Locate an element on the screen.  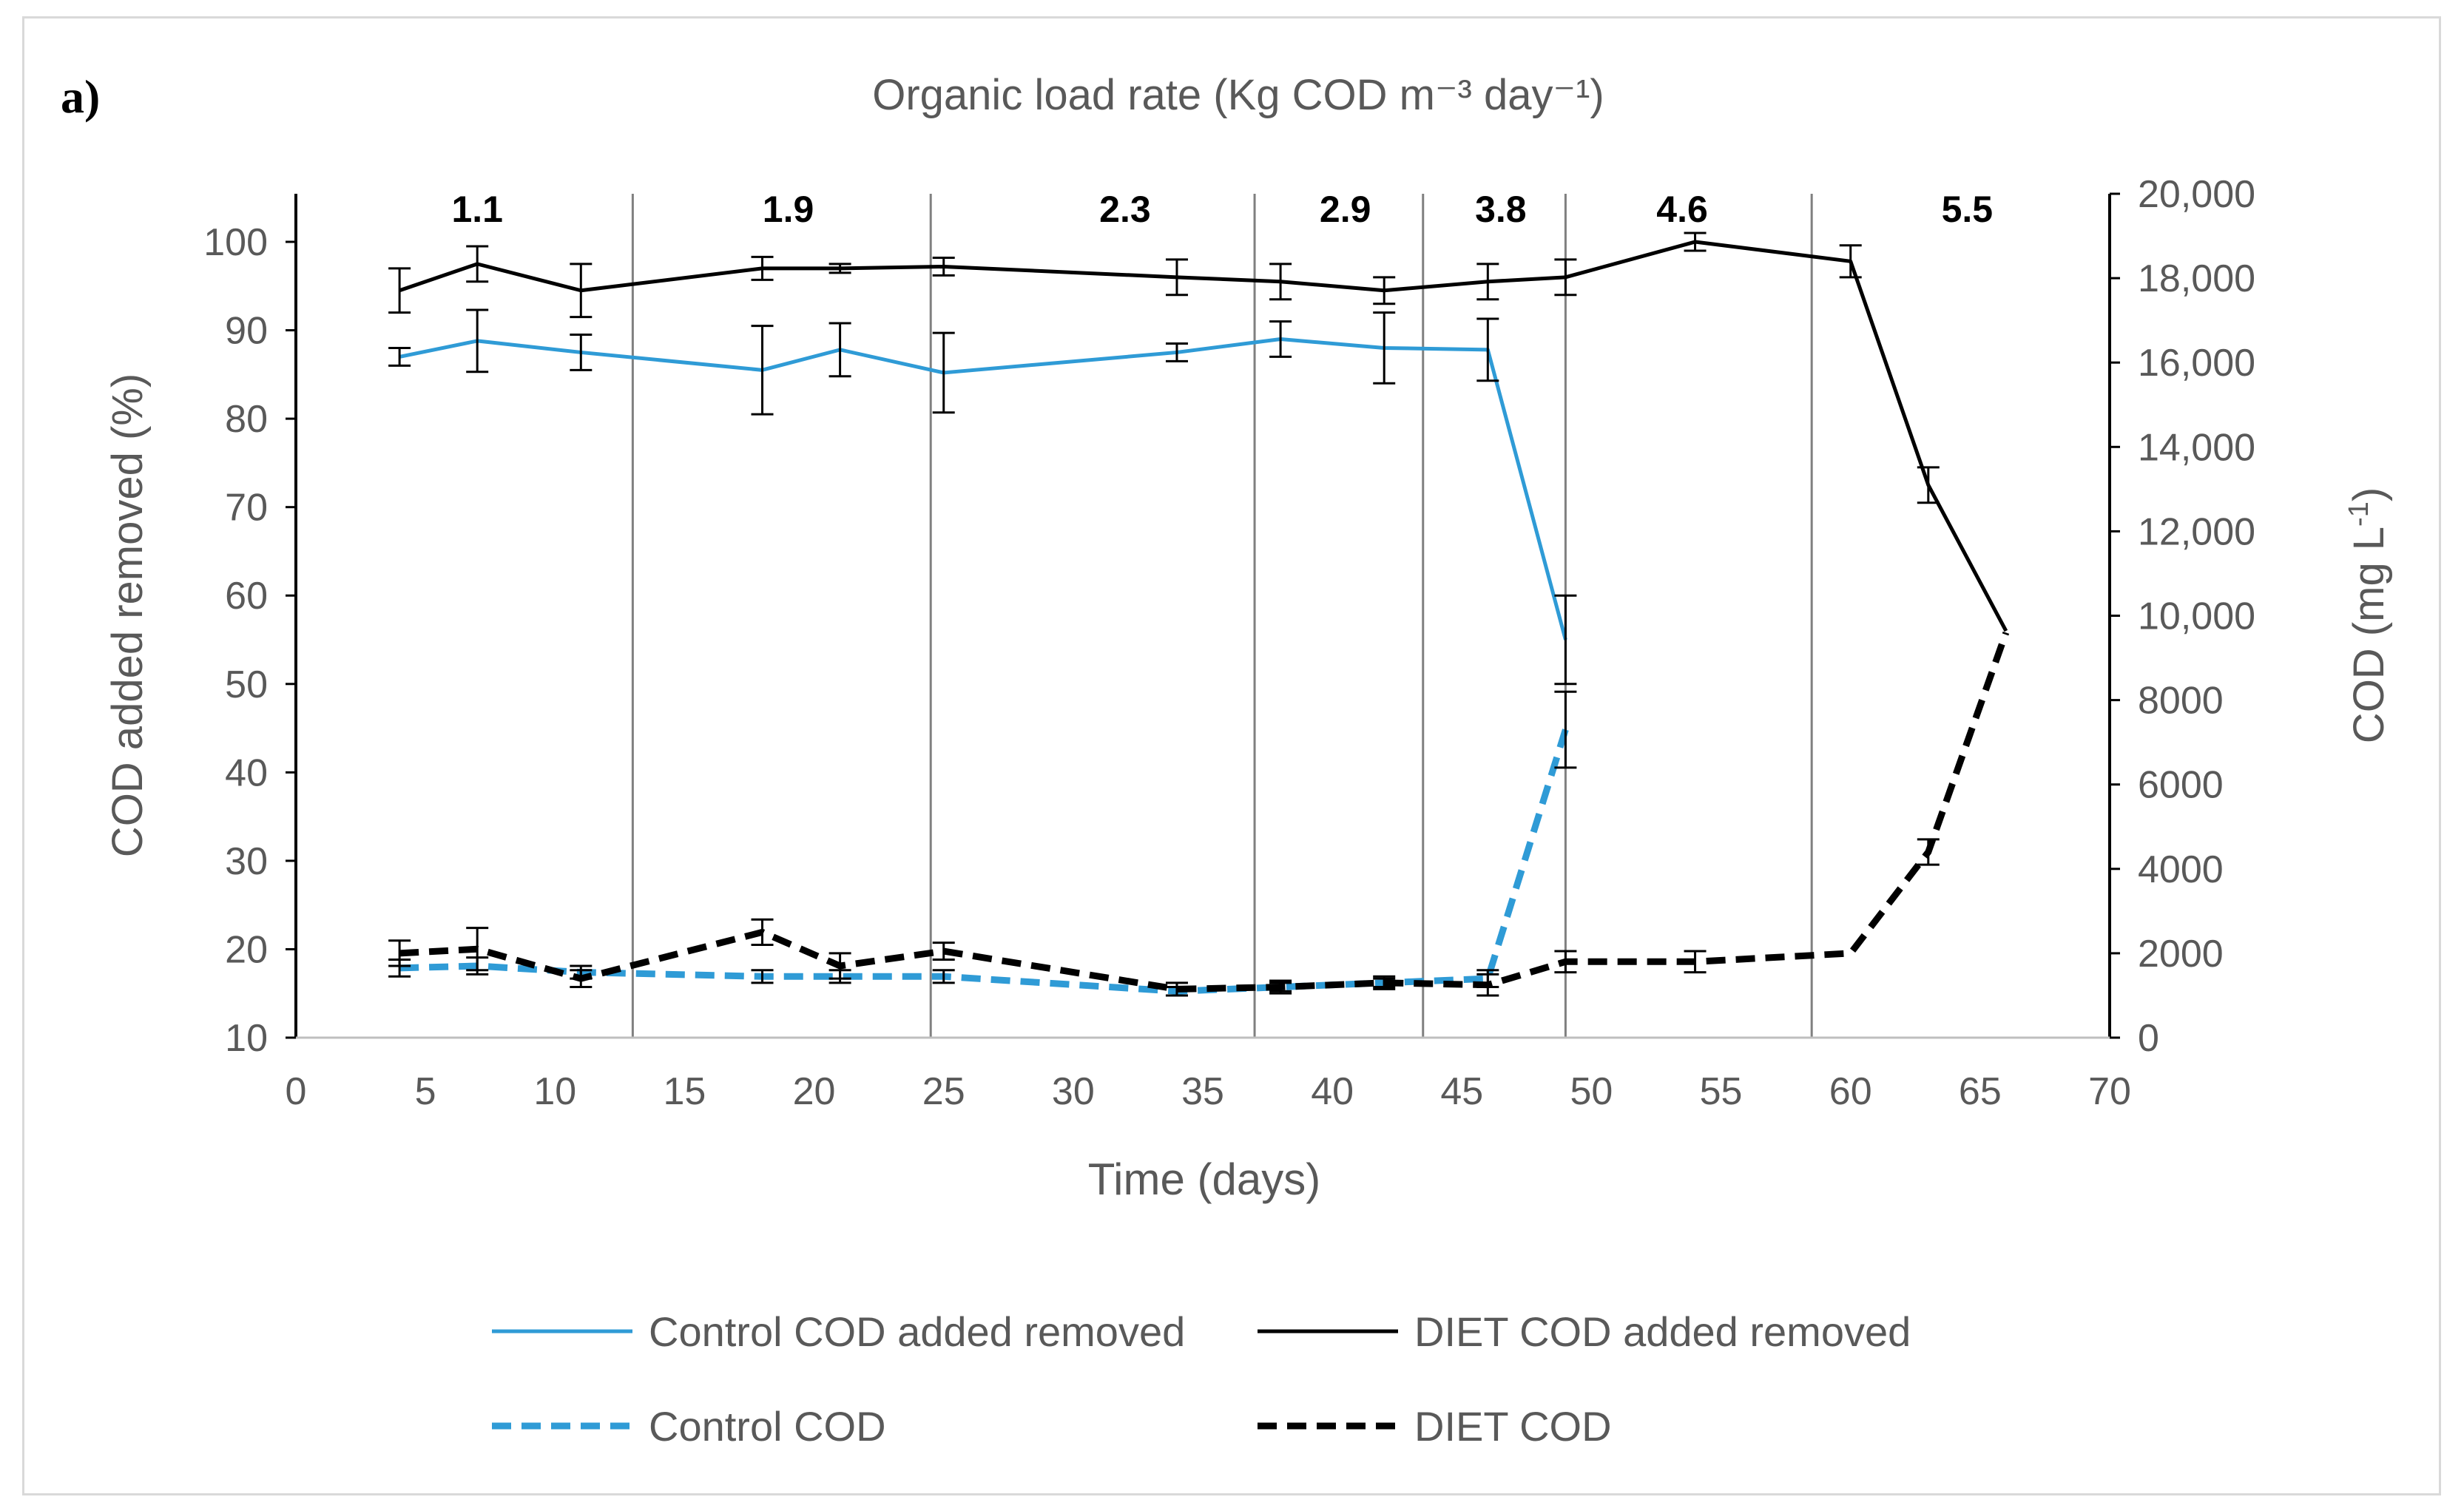
y-left-tick-label-40: 40 is located at coordinates (247, 772).